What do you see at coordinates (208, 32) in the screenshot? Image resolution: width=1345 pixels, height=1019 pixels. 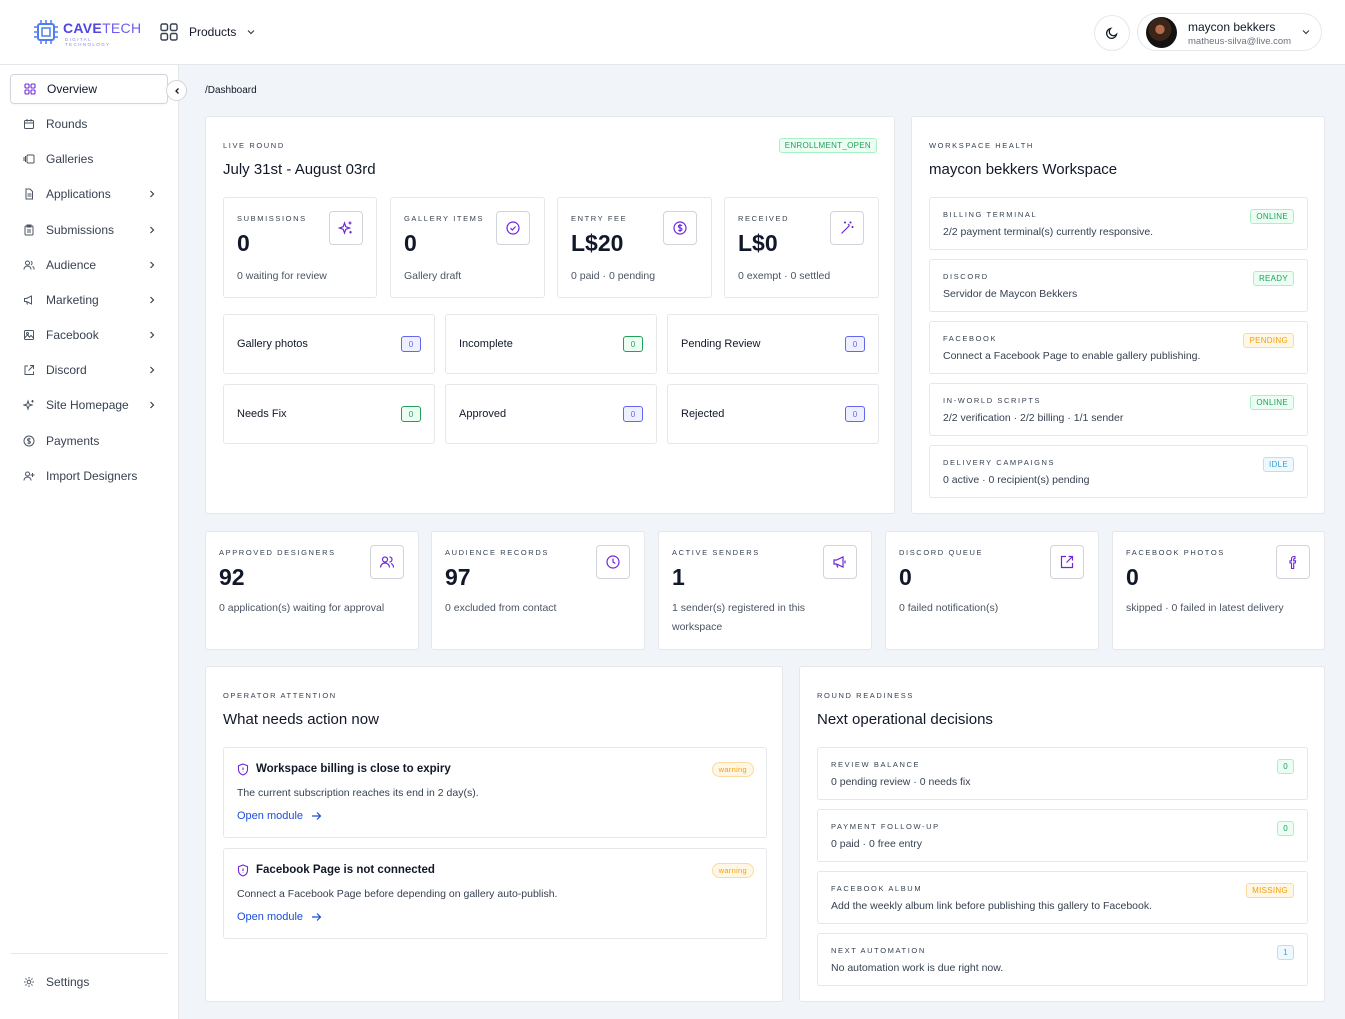 I see `products-menu: Products` at bounding box center [208, 32].